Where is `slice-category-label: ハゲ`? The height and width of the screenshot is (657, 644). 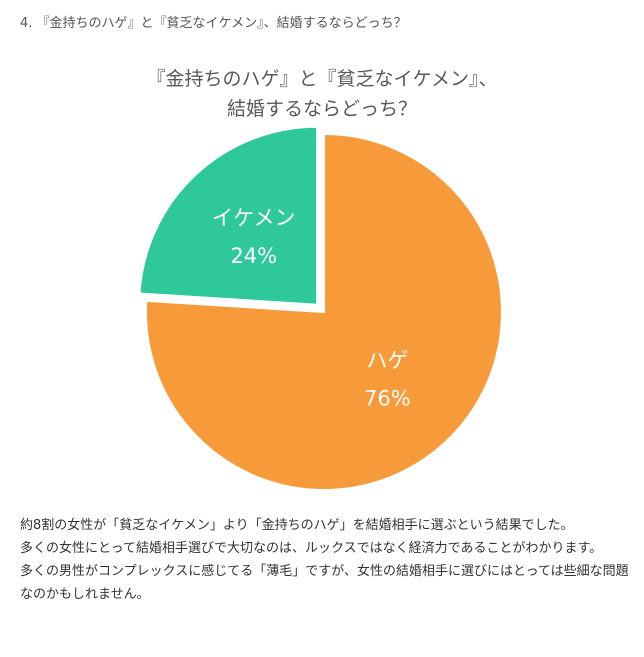 slice-category-label: ハゲ is located at coordinates (387, 360).